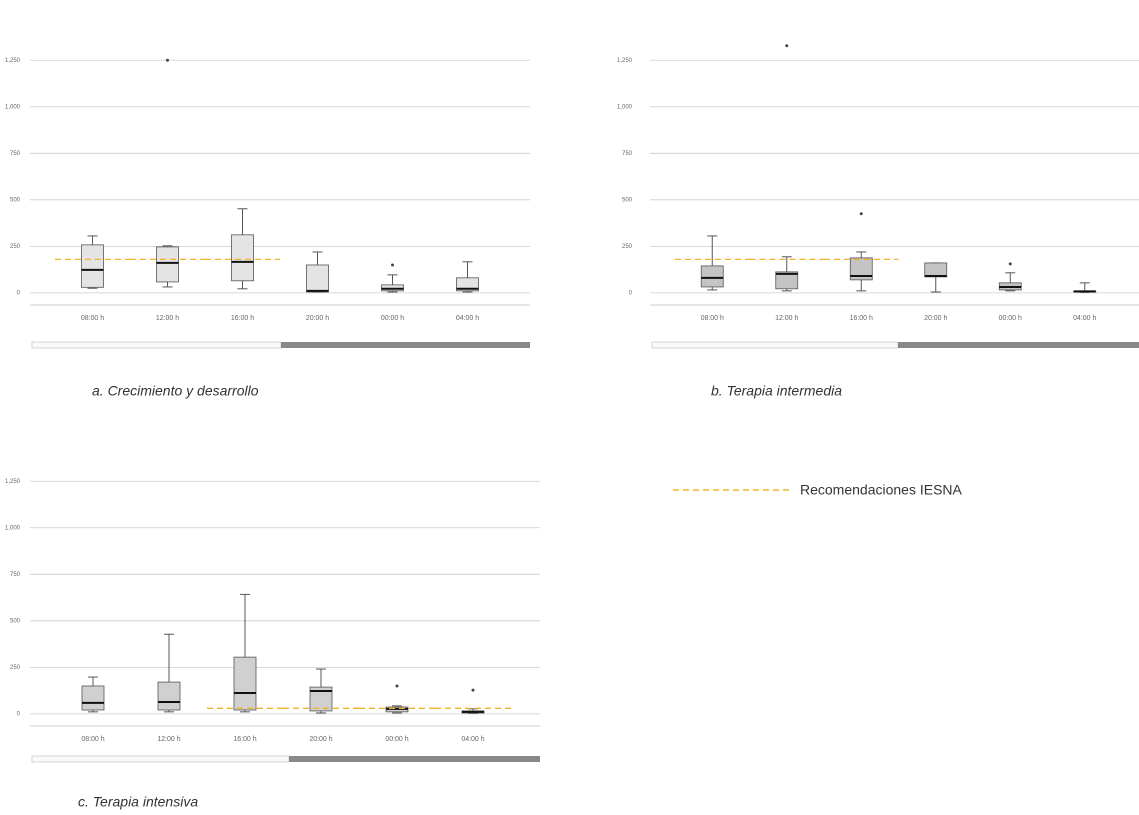  What do you see at coordinates (776, 391) in the screenshot?
I see `panel-caption: b. Terapia intermedia` at bounding box center [776, 391].